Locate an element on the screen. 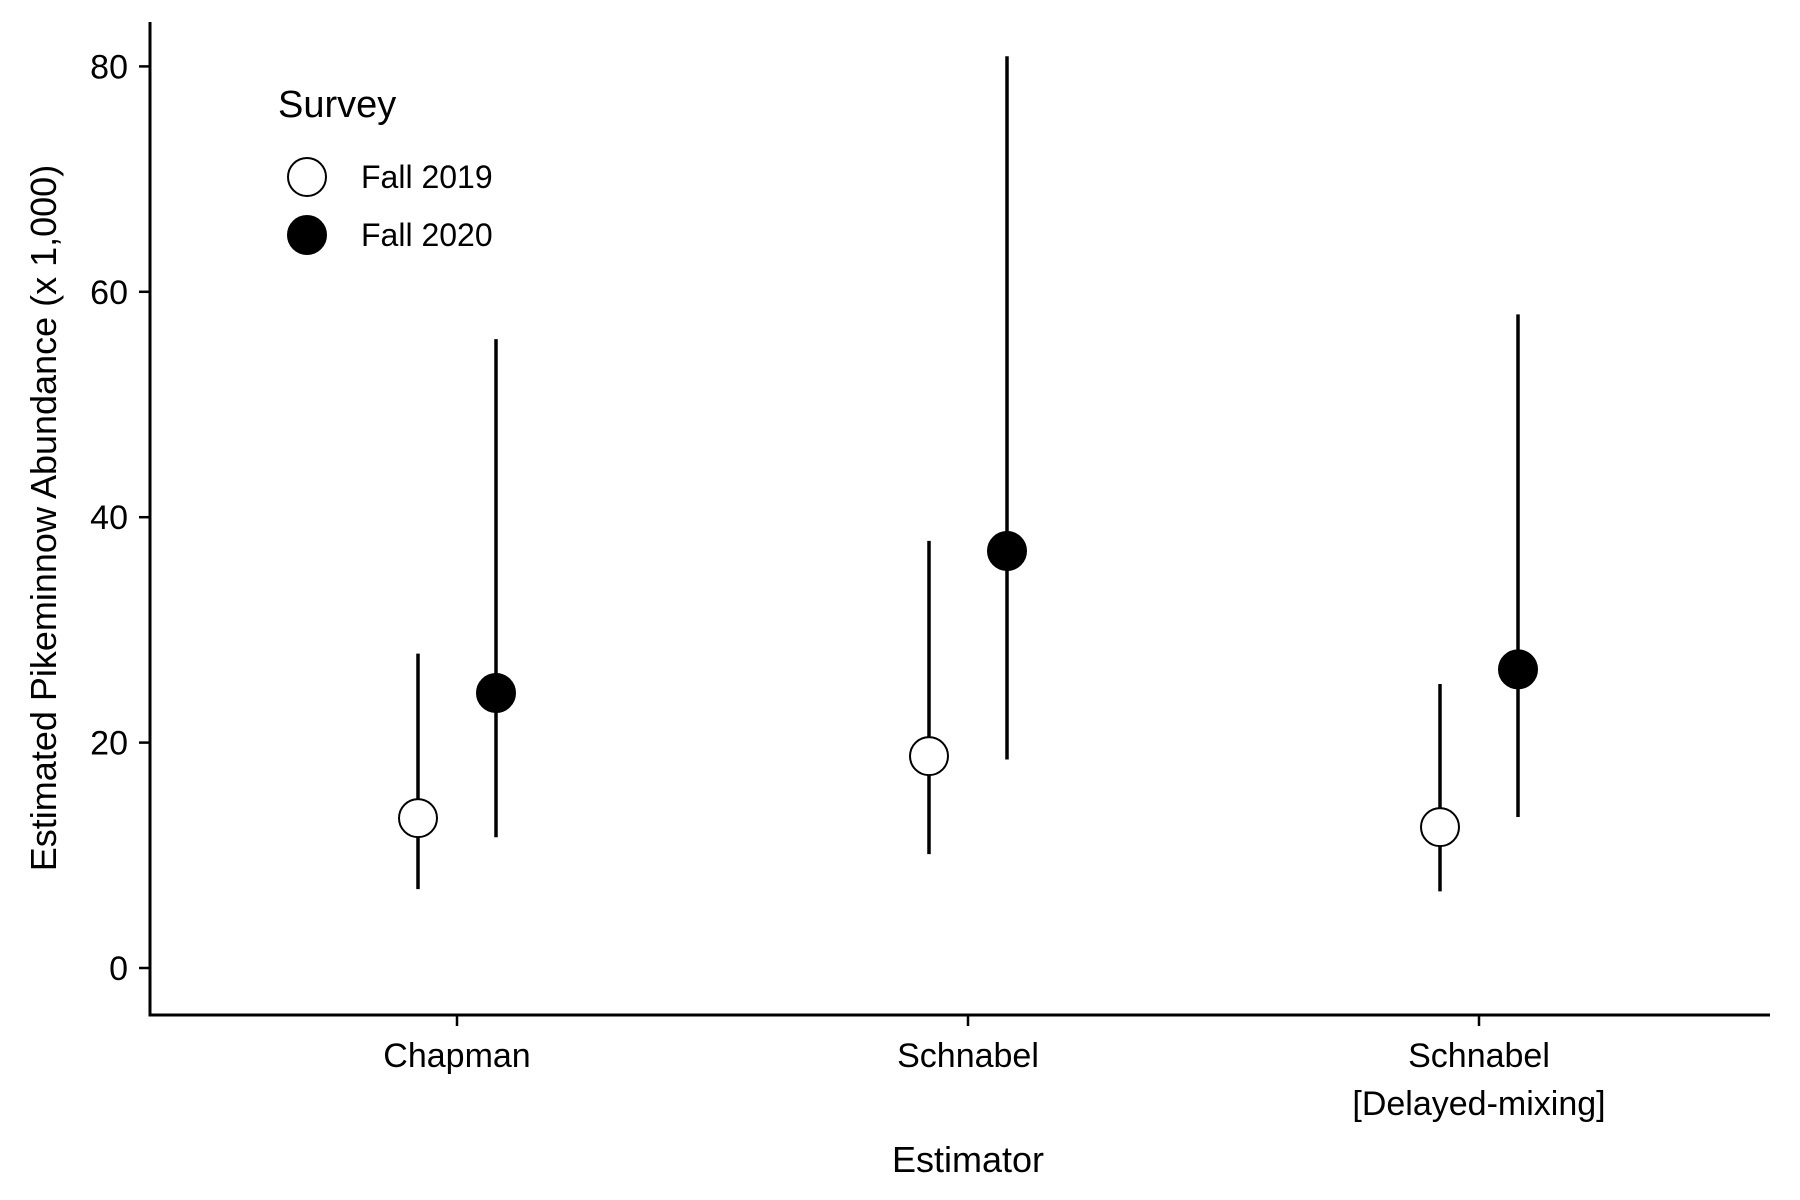 Image resolution: width=1800 pixels, height=1200 pixels. x-tick-label: [Delayed-mixing] is located at coordinates (1478, 1104).